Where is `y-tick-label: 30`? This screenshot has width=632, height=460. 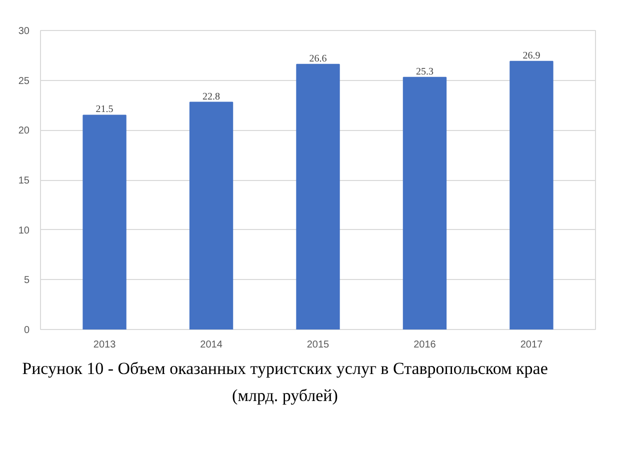
y-tick-label: 30 is located at coordinates (24, 31).